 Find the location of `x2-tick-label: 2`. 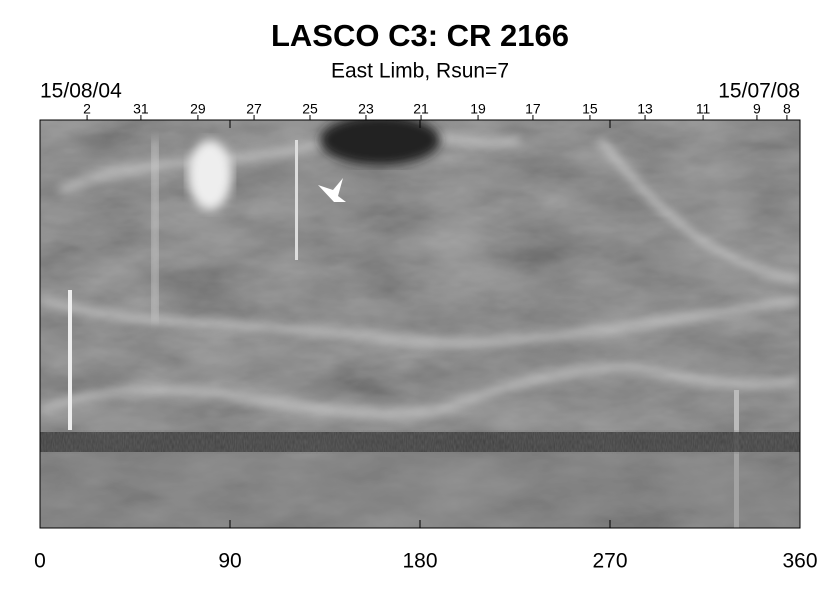

x2-tick-label: 2 is located at coordinates (87, 109).